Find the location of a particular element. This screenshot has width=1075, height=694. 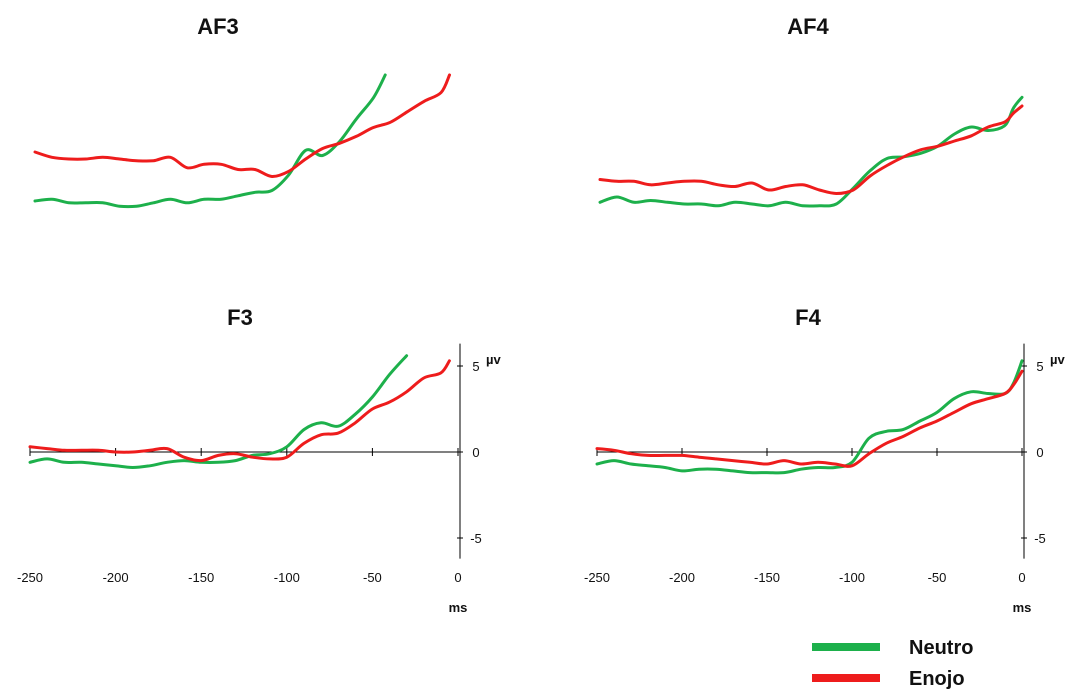

chart-panel-af4: AF4 is located at coordinates (811, 111).